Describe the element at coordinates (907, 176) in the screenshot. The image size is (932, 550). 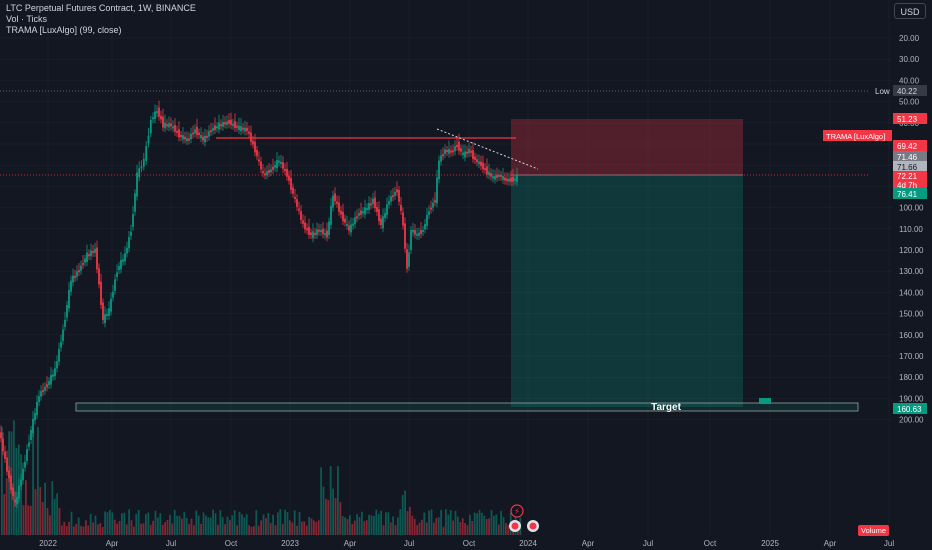
I see `current-value: 72.21` at that location.